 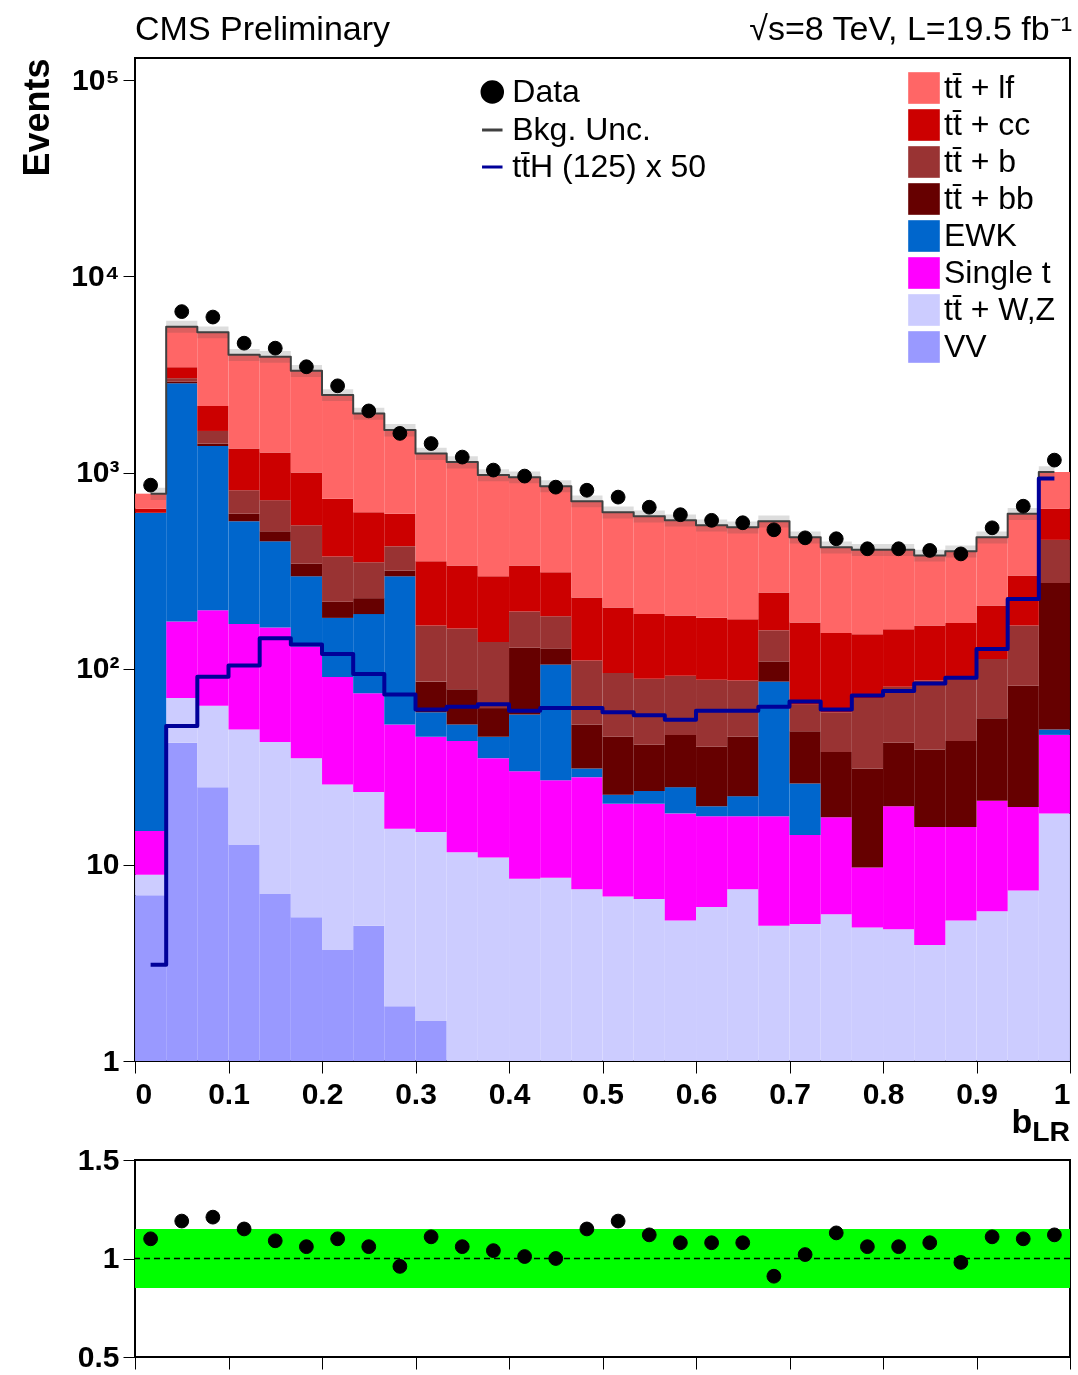 I want to click on chart-title: CMS Preliminary, so click(x=263, y=28).